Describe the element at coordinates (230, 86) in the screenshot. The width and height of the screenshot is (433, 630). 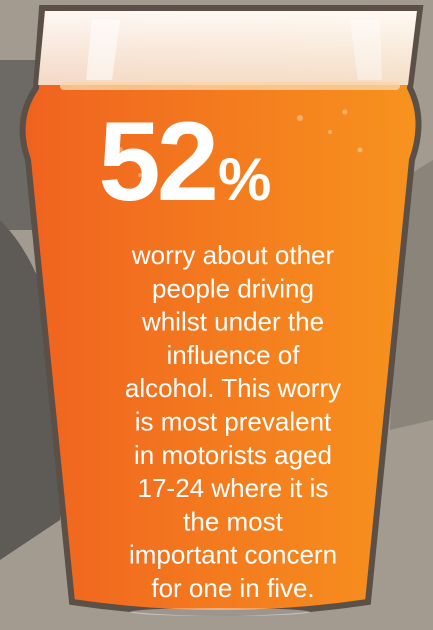
I see `foam-line` at that location.